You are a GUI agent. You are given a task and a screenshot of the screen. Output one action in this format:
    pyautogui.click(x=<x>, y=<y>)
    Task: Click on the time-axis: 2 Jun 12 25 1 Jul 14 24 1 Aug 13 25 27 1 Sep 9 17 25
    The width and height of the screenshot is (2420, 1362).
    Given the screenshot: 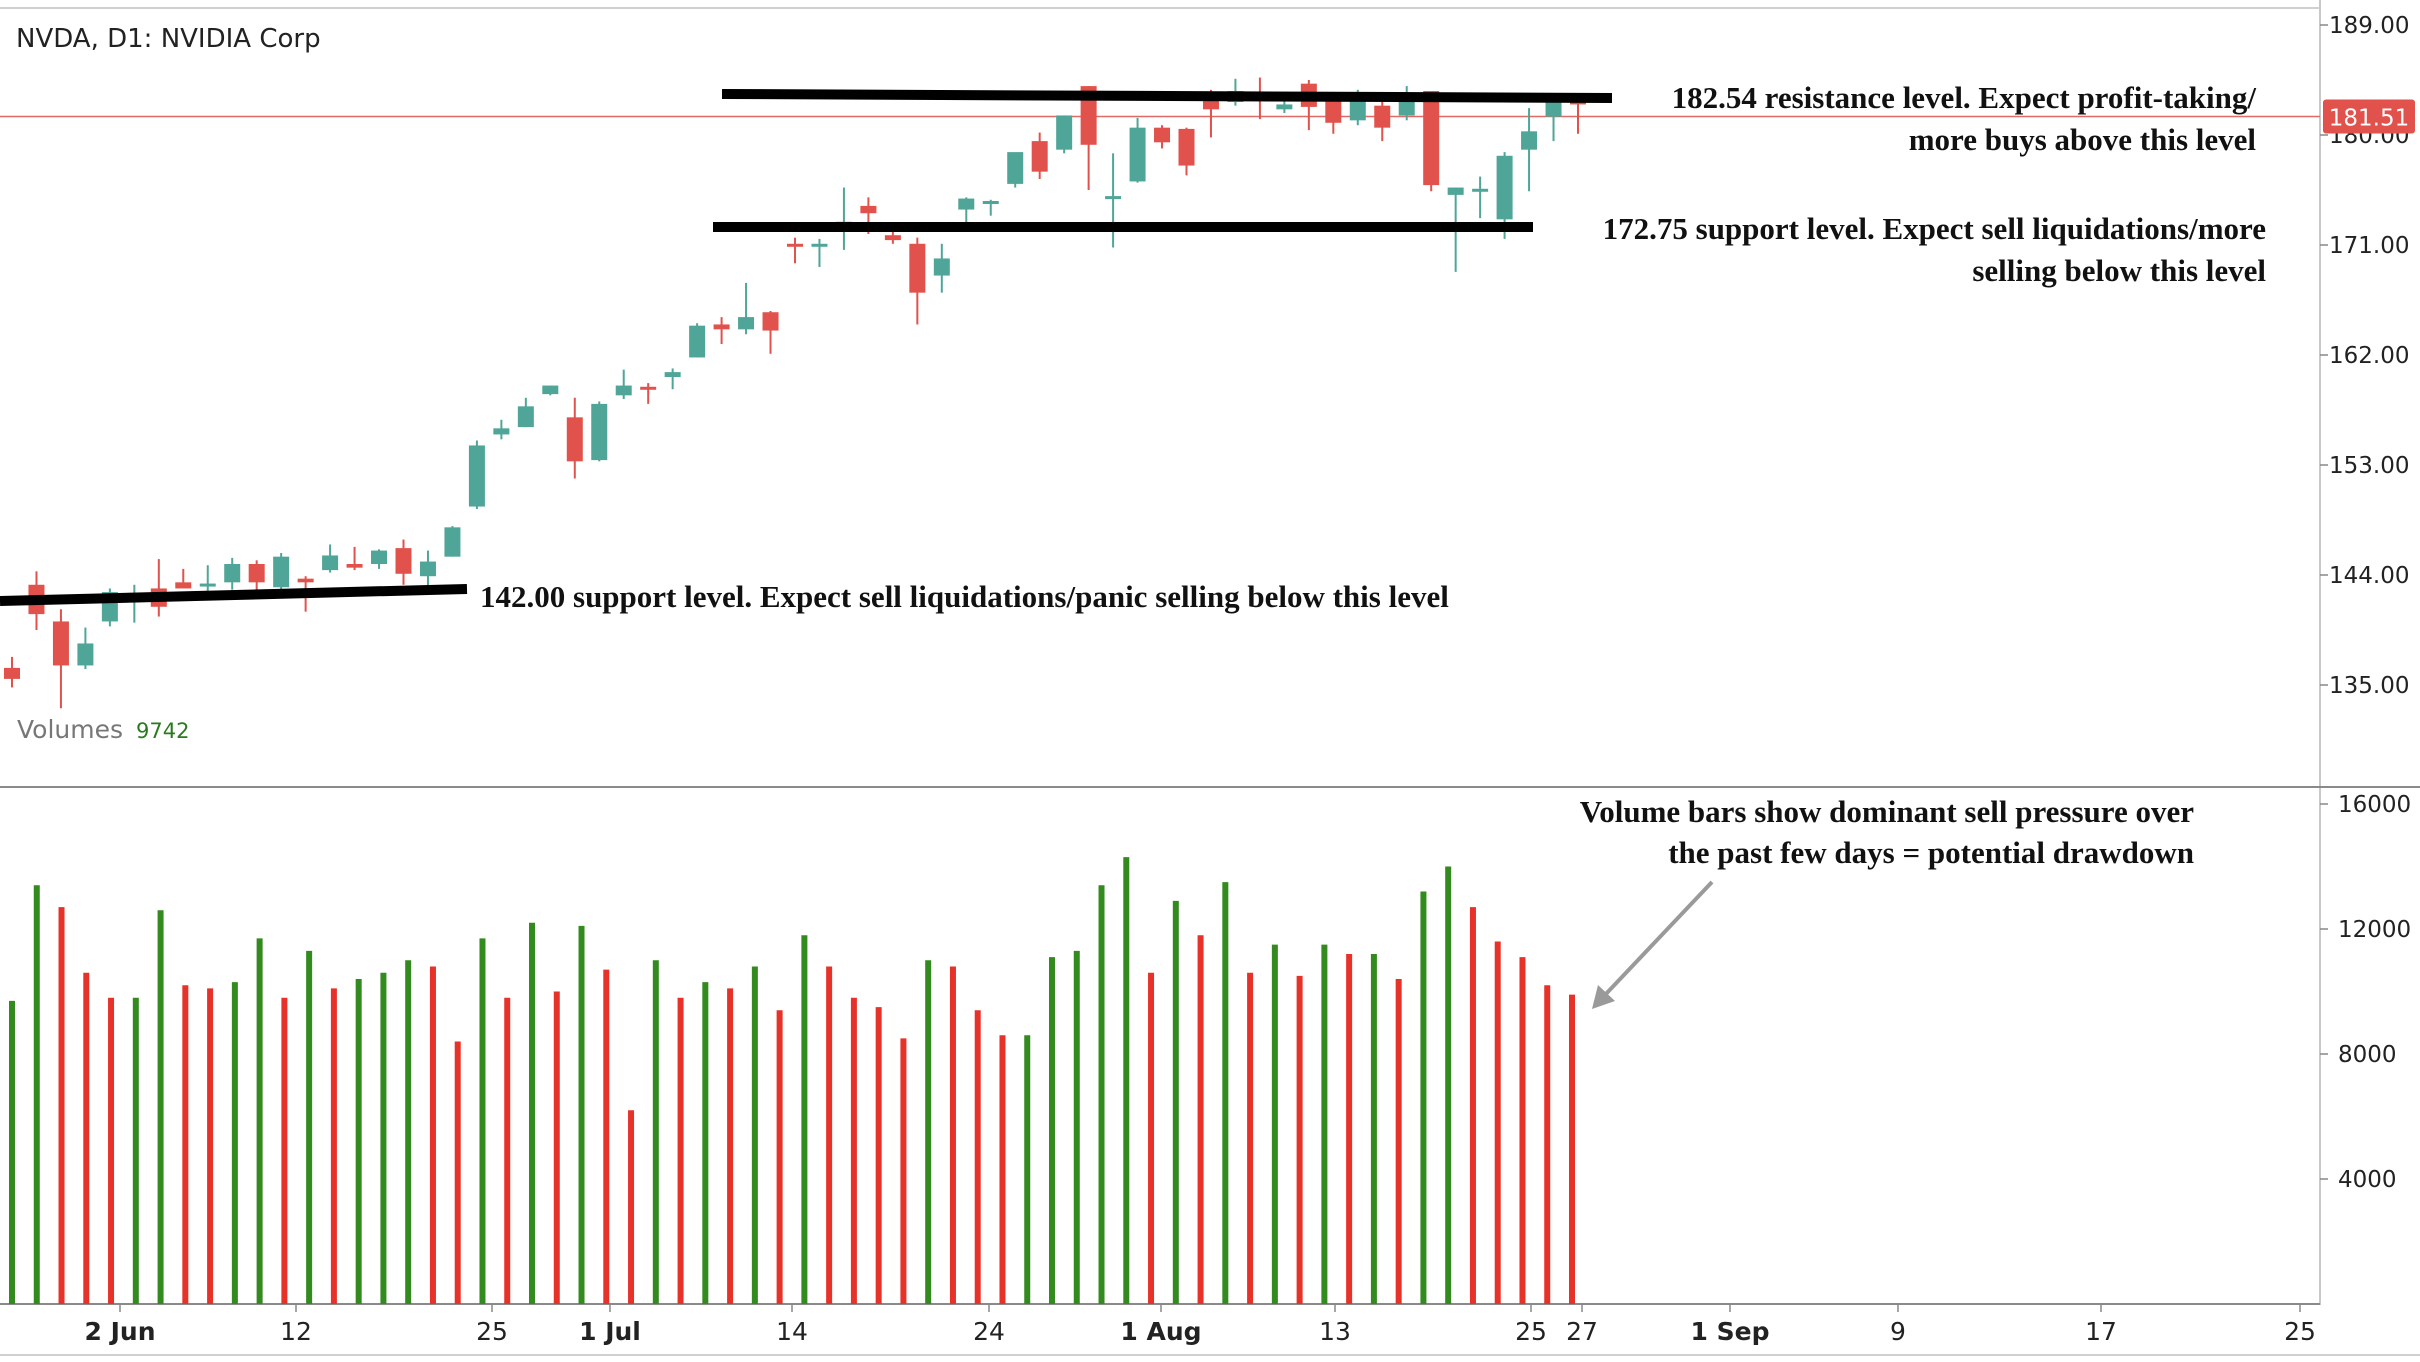 What is the action you would take?
    pyautogui.click(x=1200, y=1325)
    